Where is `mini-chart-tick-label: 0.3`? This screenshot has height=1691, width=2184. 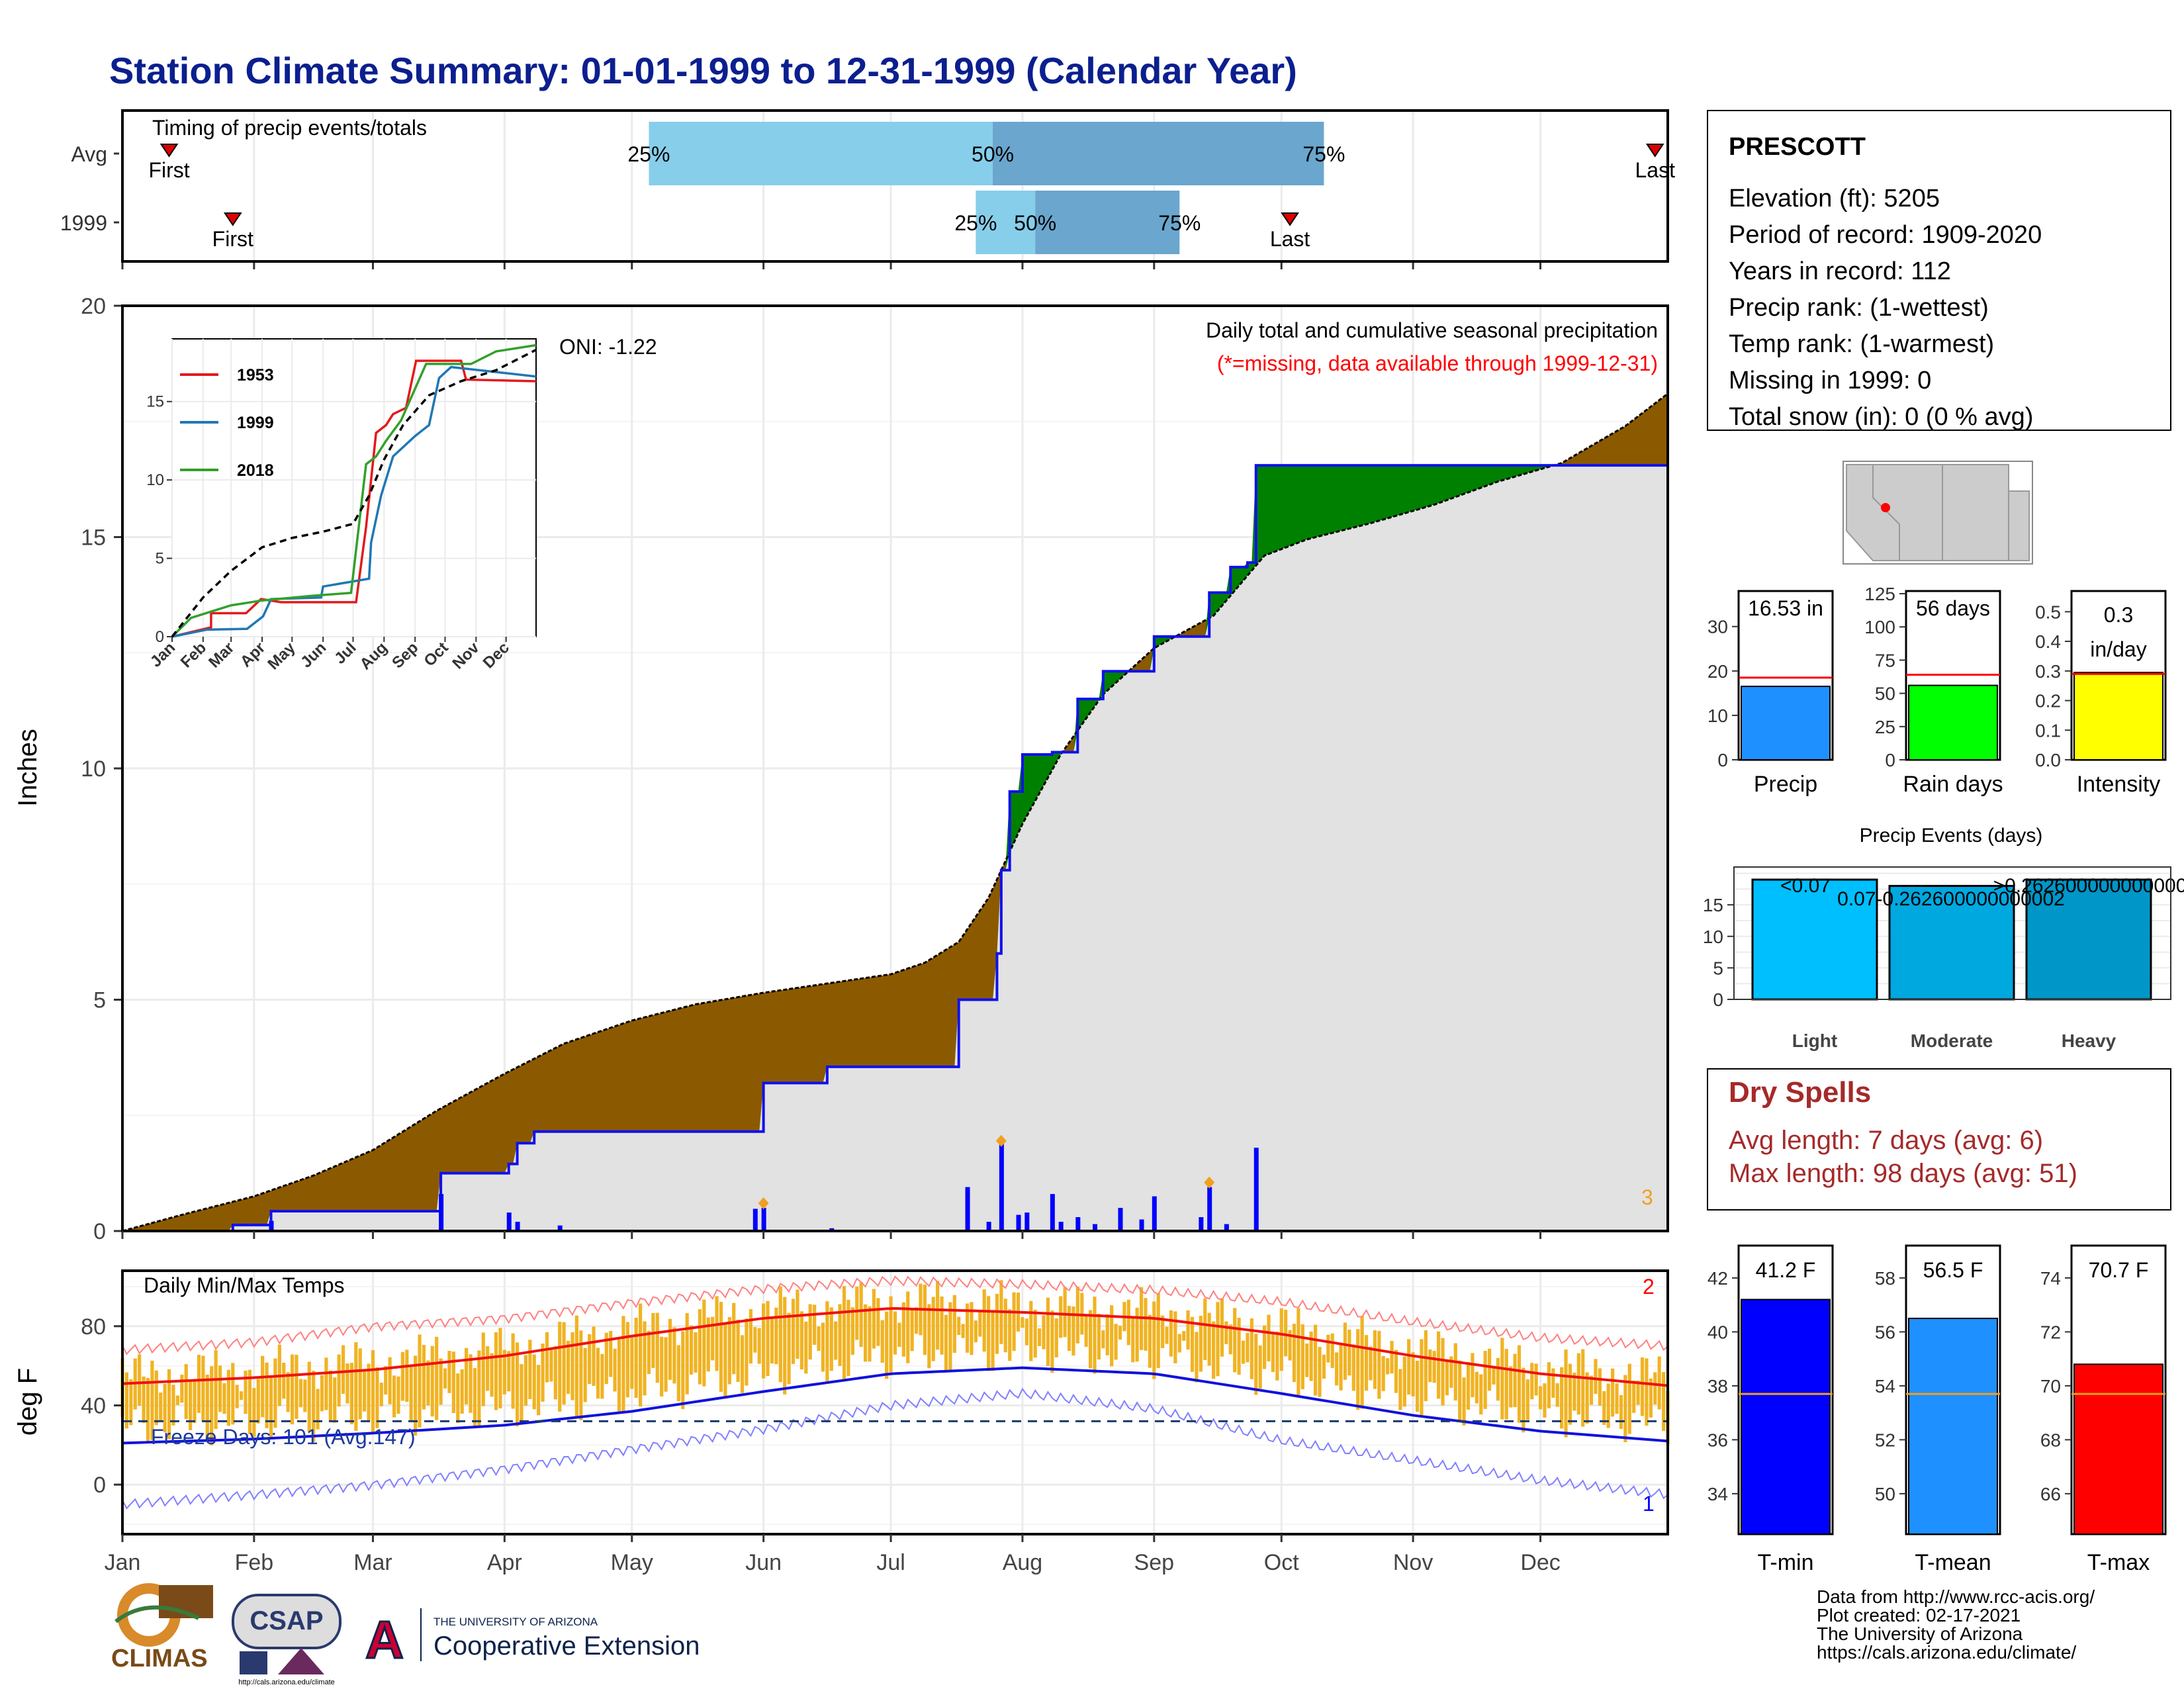
mini-chart-tick-label: 0.3 is located at coordinates (2048, 671).